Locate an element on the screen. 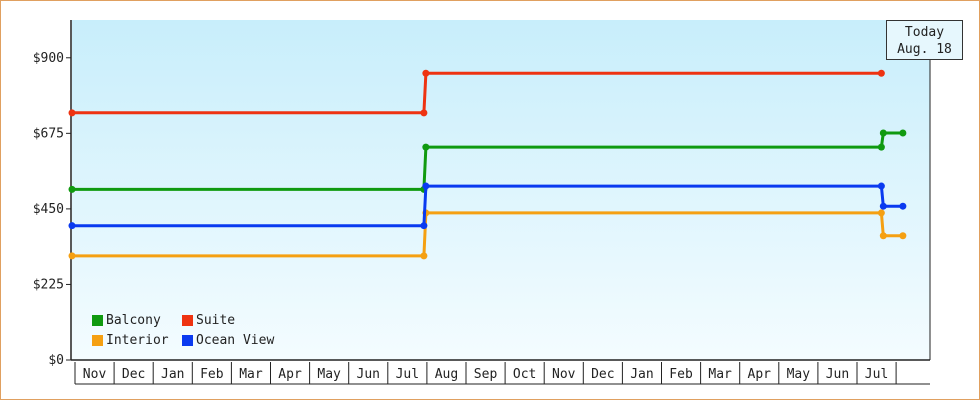  y-tick-label: $225 is located at coordinates (48, 284).